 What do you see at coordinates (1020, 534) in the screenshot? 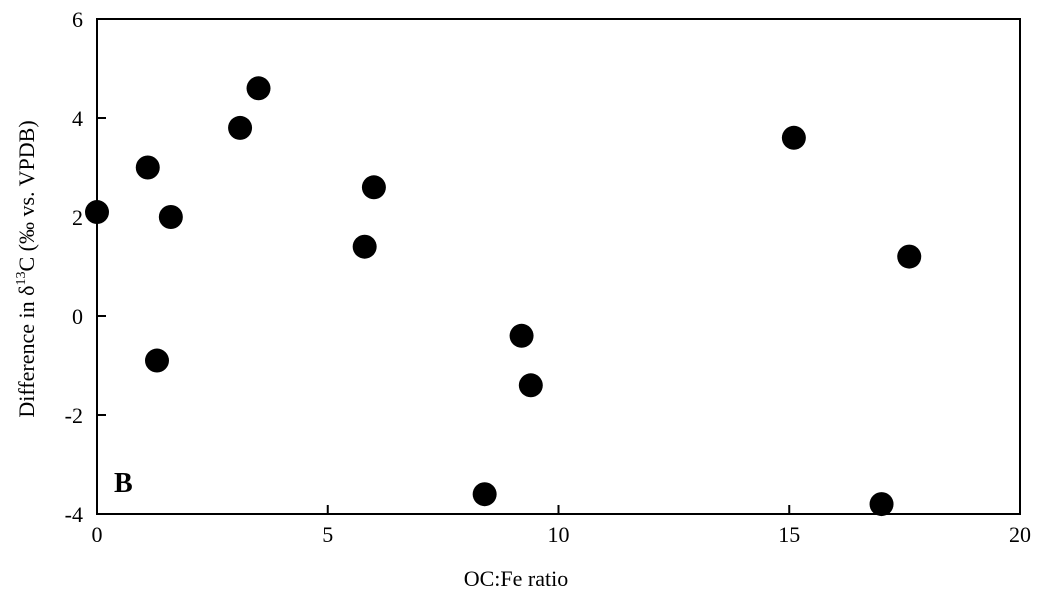
I see `x-tick-label: 20` at bounding box center [1020, 534].